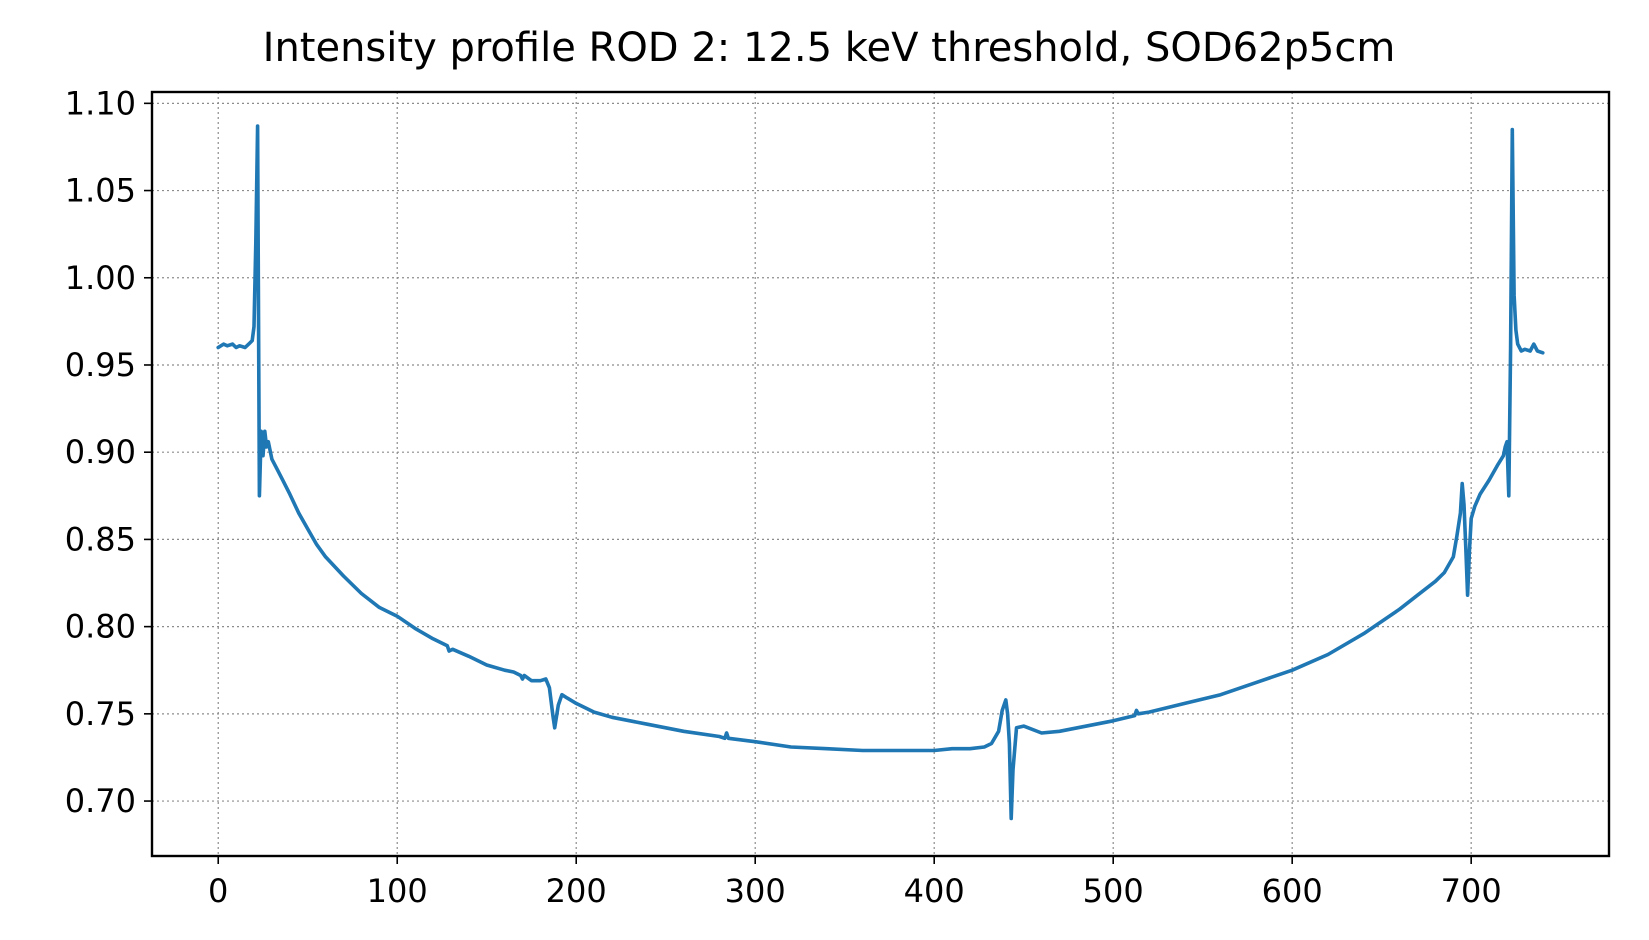 The width and height of the screenshot is (1649, 940). I want to click on x-tick-label: 200, so click(576, 891).